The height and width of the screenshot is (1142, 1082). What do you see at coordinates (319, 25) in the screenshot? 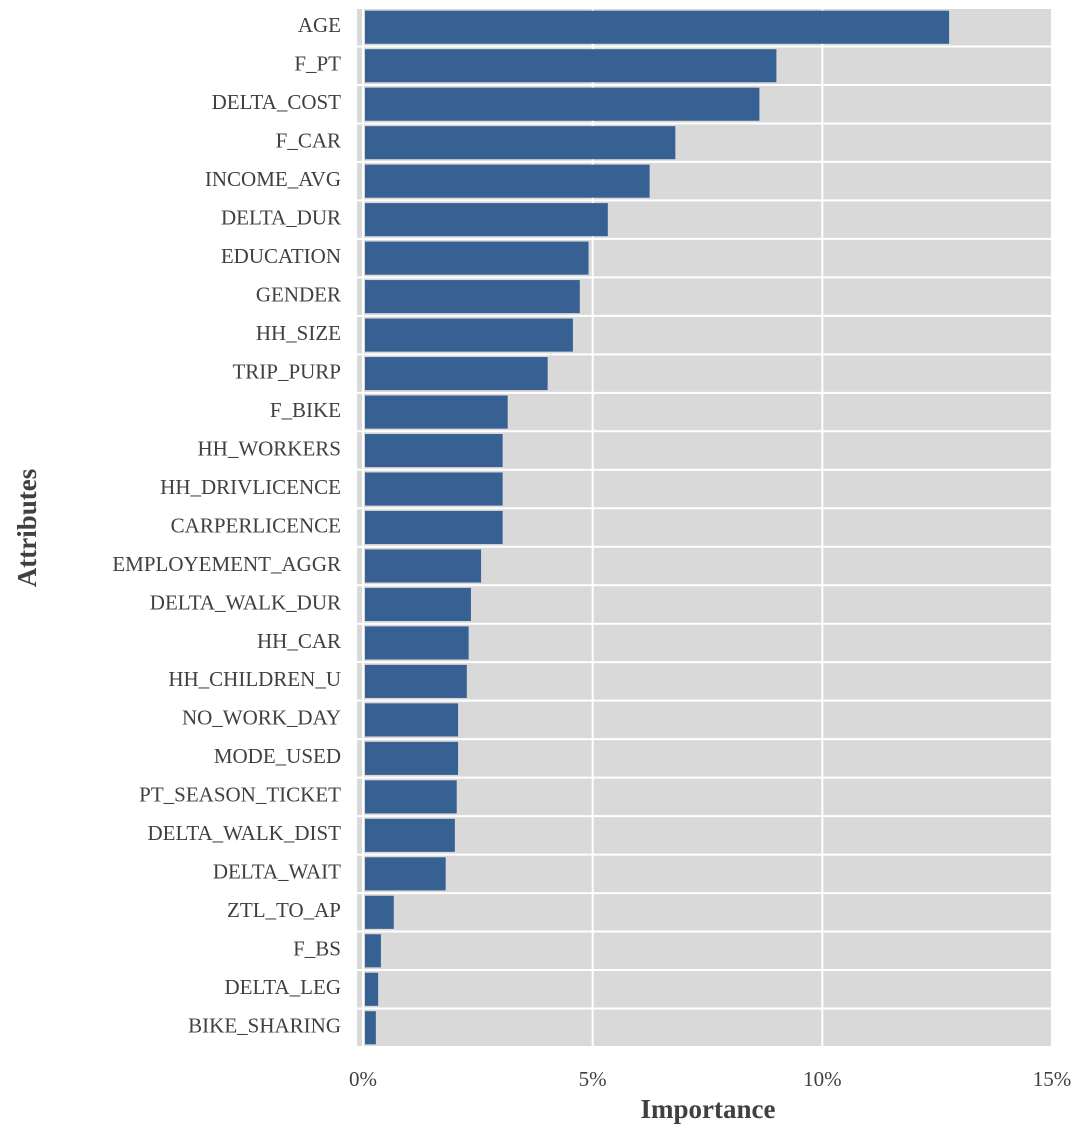
I see `y-tick-label: AGE` at bounding box center [319, 25].